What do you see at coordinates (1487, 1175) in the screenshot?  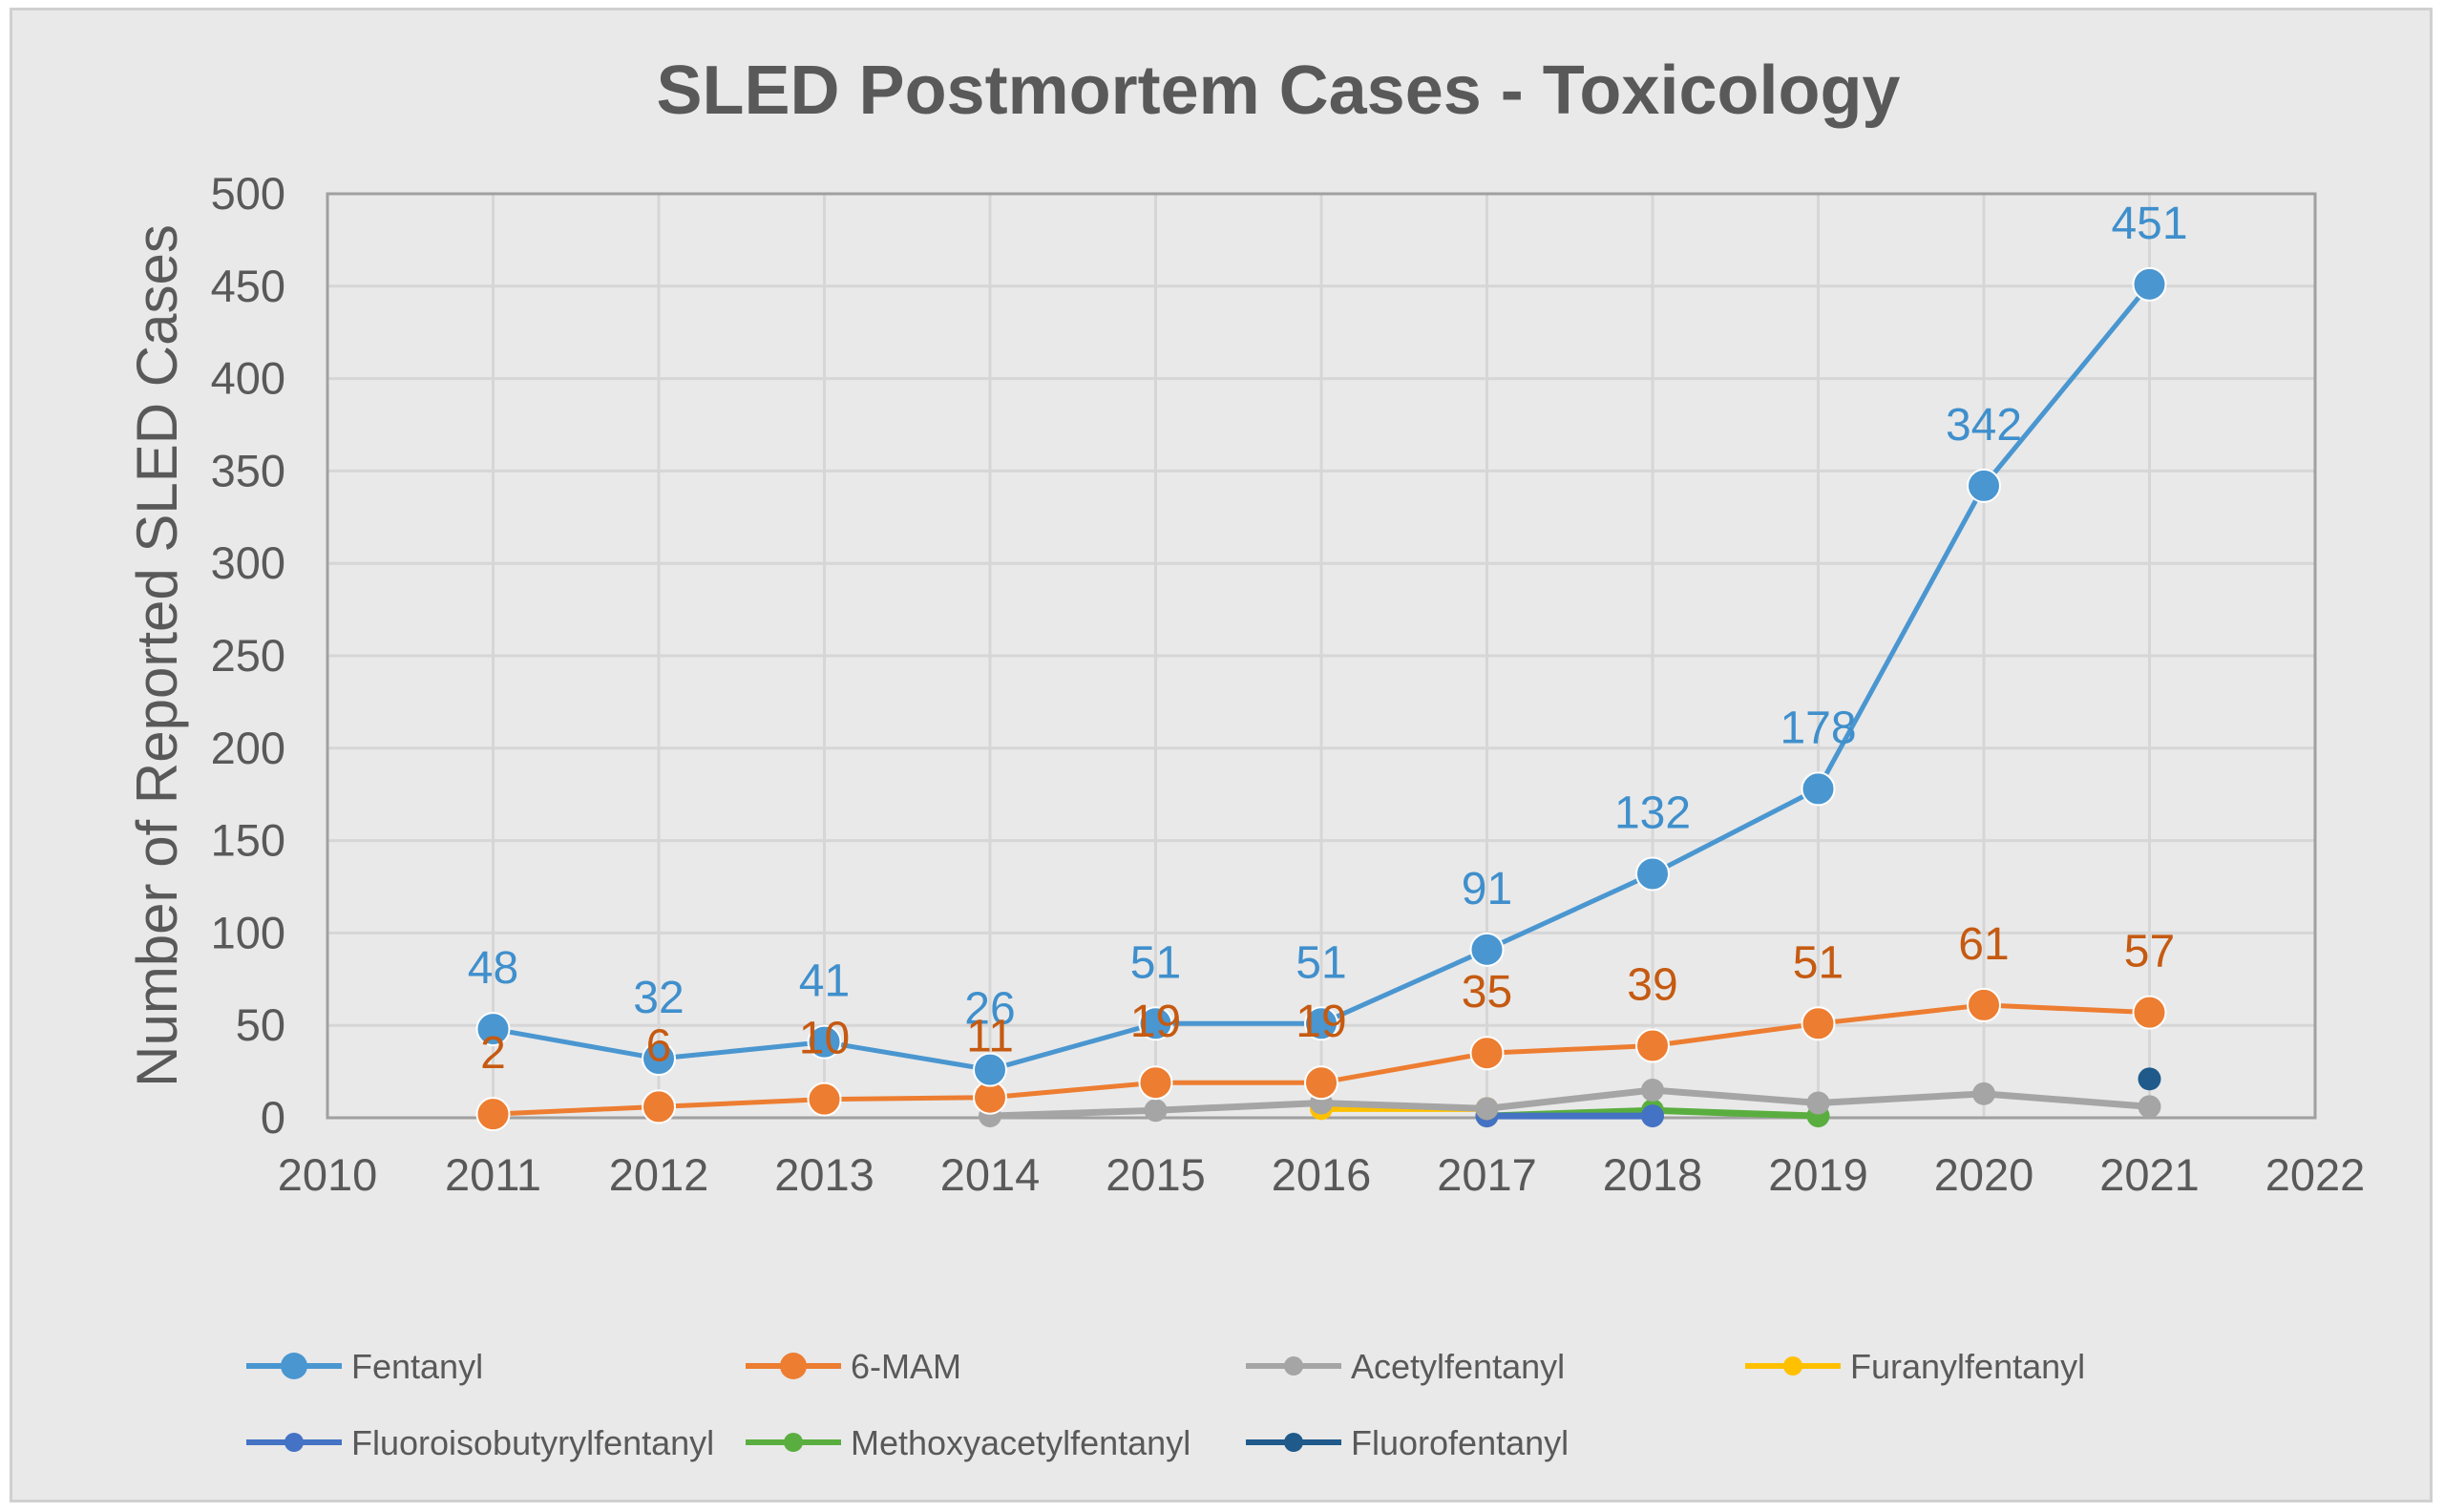 I see `x-tick-label: 2017` at bounding box center [1487, 1175].